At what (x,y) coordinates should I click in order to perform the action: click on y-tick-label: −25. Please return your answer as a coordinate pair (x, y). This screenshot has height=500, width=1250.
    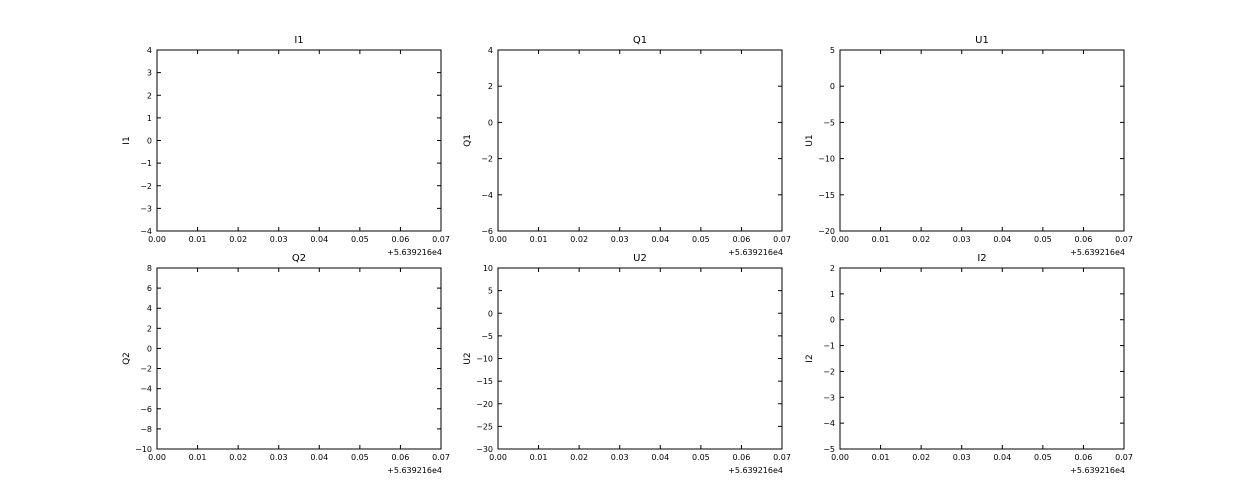
    Looking at the image, I should click on (484, 426).